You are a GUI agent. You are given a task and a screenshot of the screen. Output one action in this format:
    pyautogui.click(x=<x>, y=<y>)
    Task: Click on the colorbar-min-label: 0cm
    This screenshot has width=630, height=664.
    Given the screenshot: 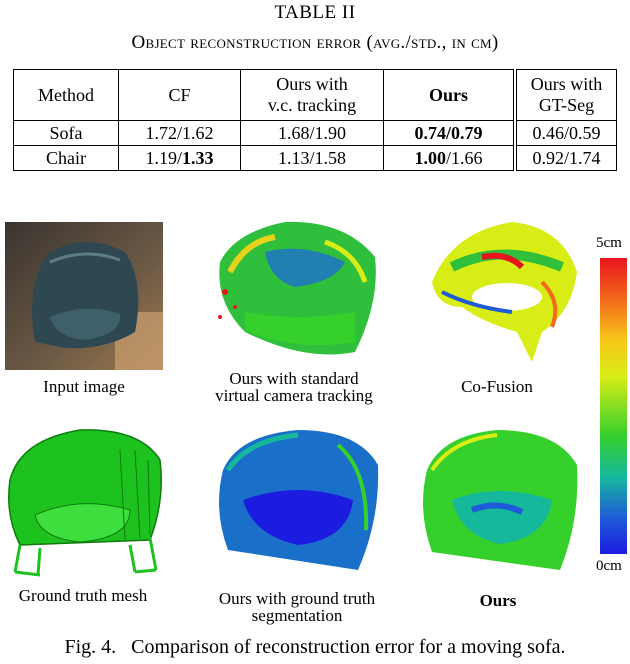 What is the action you would take?
    pyautogui.click(x=609, y=566)
    